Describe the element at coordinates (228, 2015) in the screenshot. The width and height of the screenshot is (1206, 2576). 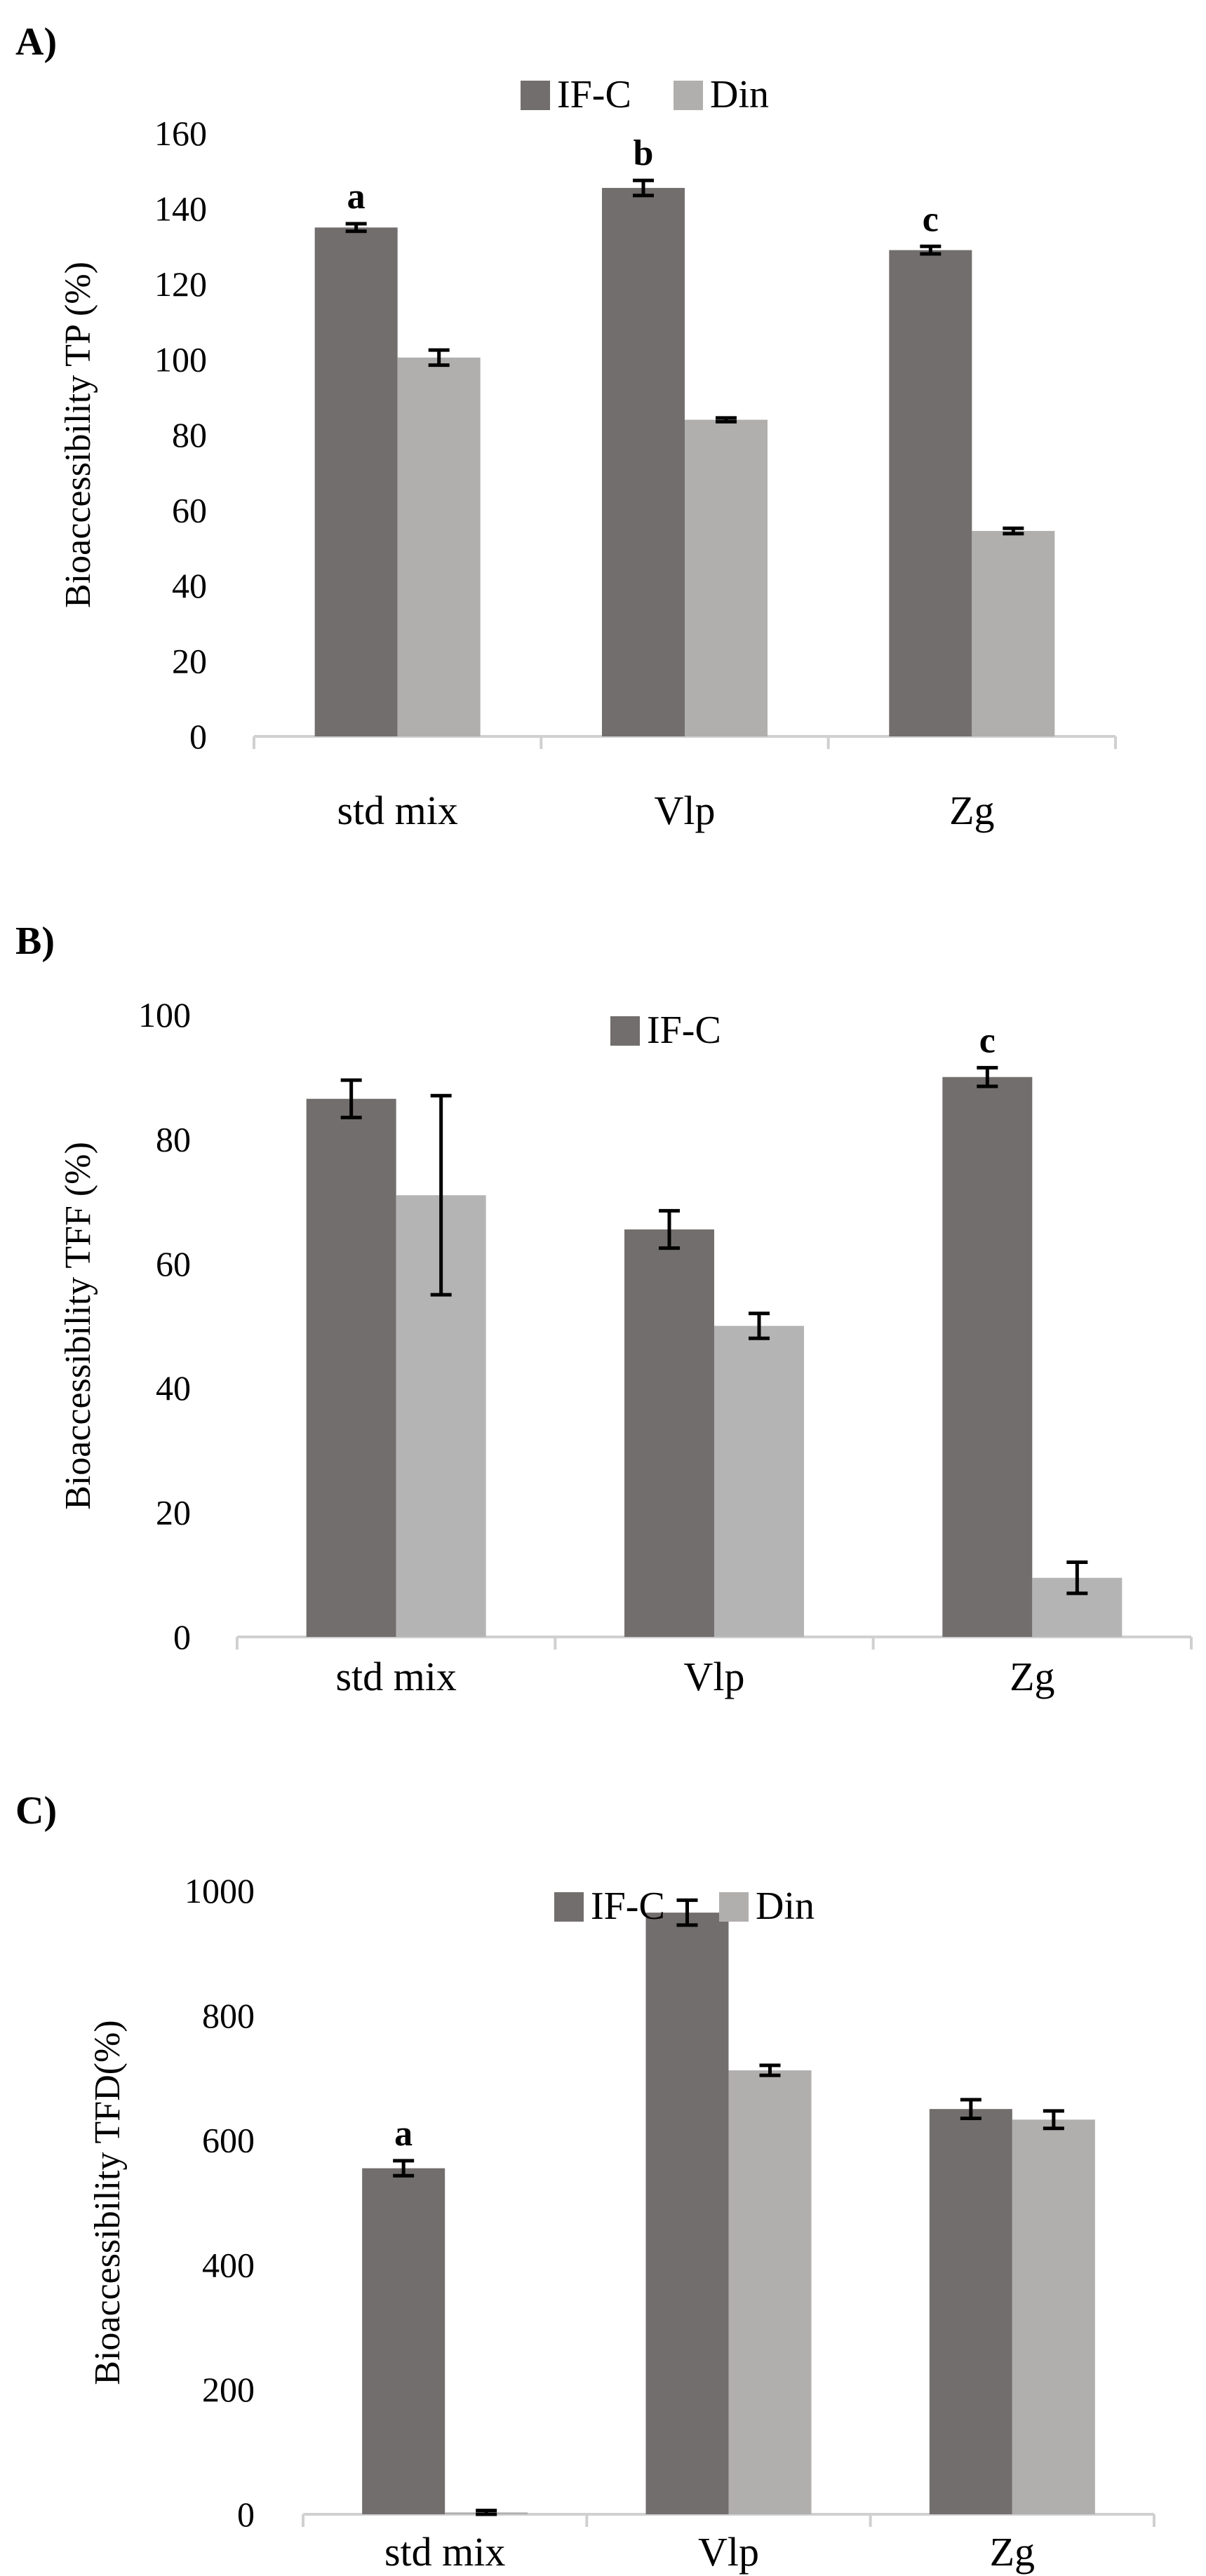
I see `y-tick-label: 800` at that location.